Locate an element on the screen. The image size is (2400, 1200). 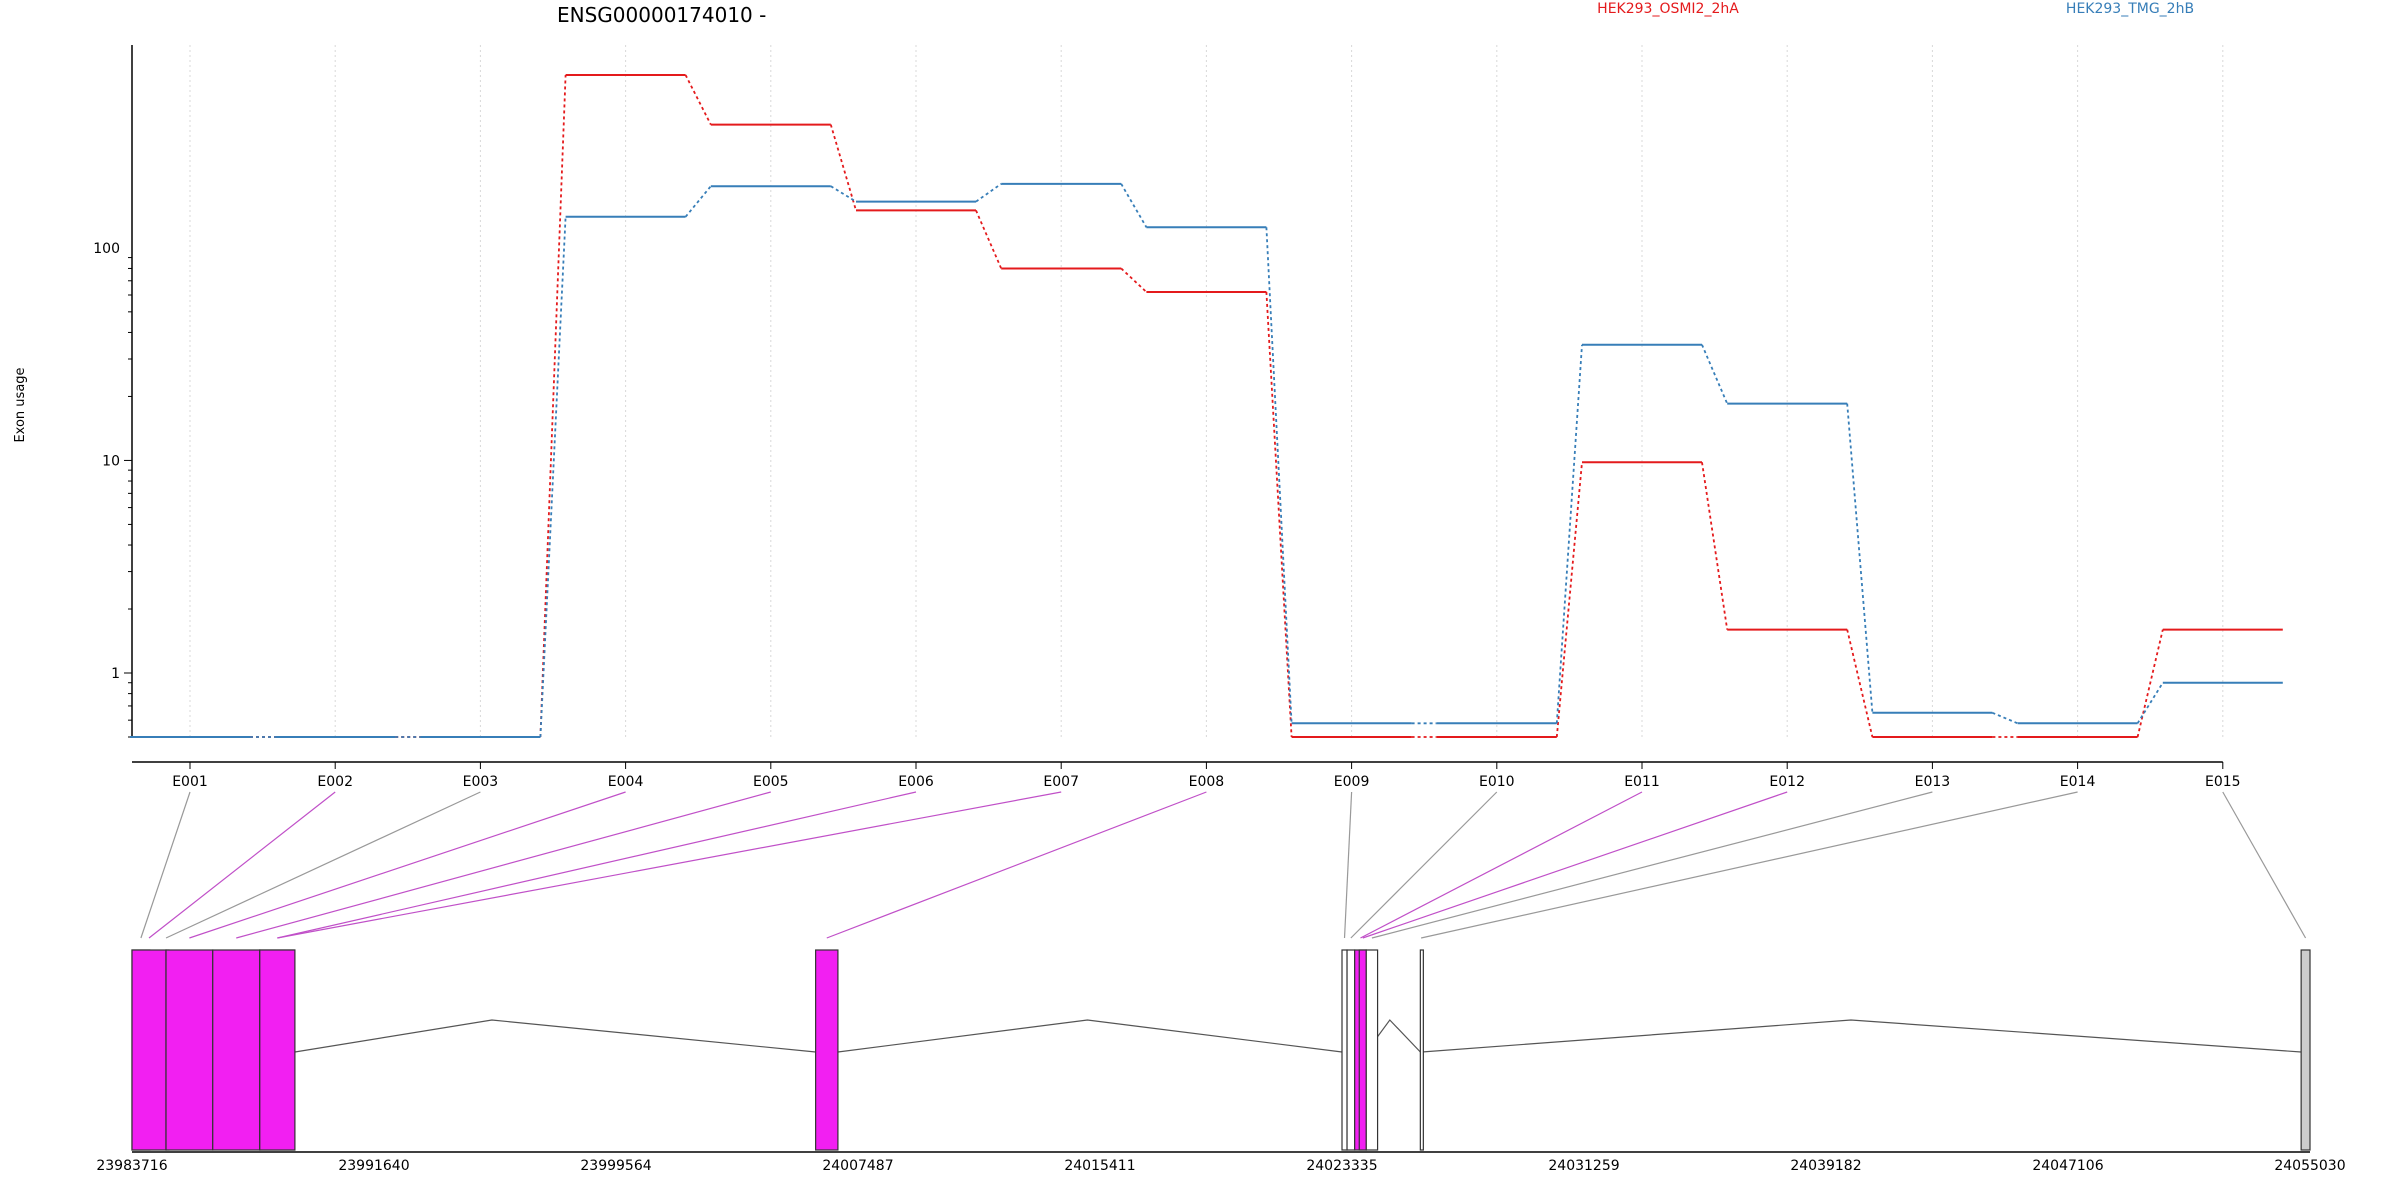
exon-connector-e014 is located at coordinates (1749, 865).